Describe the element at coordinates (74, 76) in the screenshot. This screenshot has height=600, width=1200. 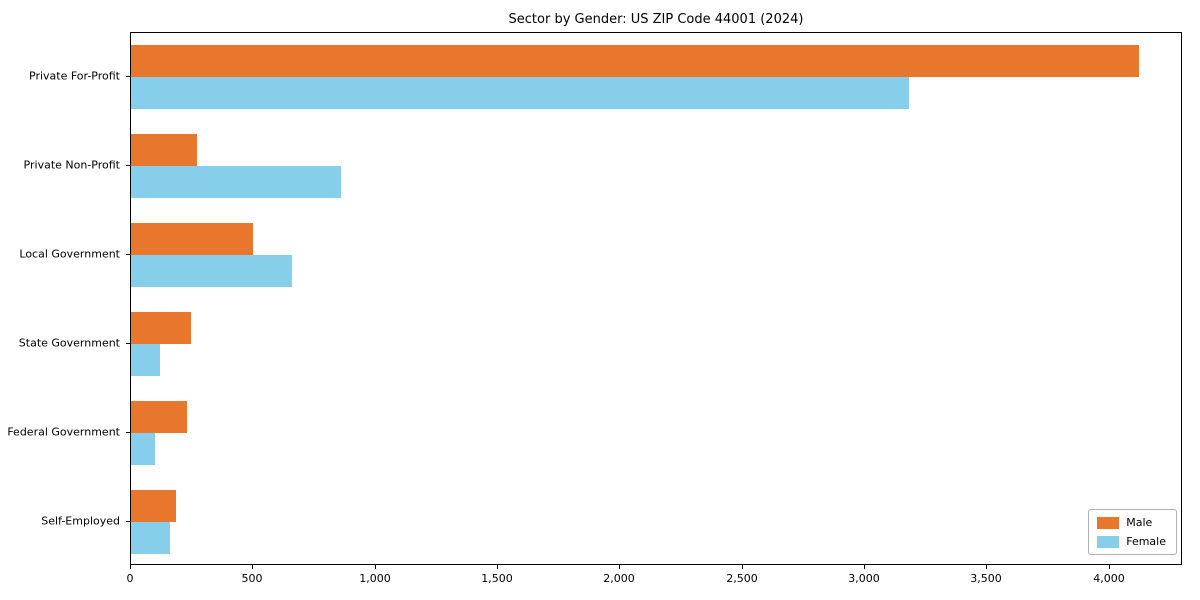
I see `ytick-label-private-for-profit: Private For-Profit` at that location.